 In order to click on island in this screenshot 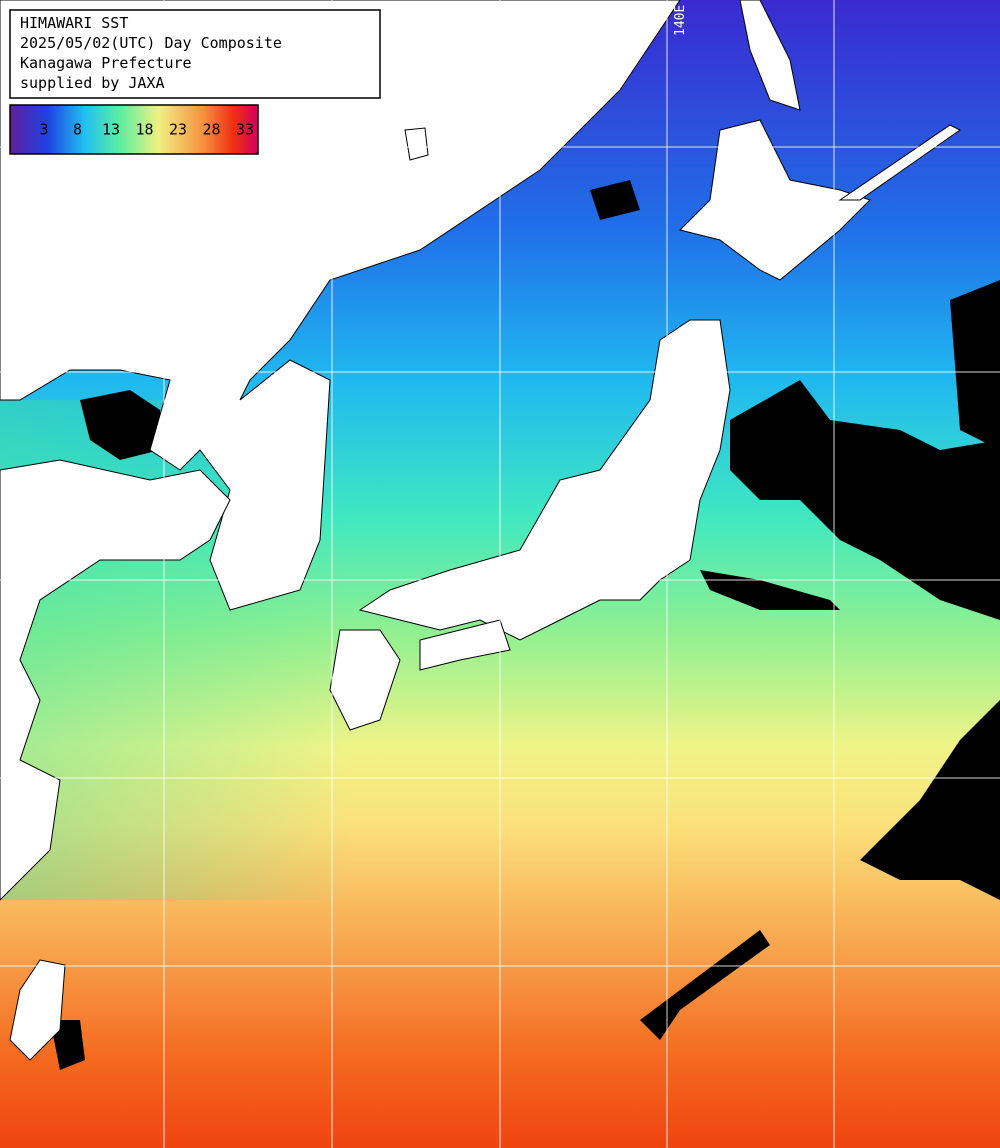, I will do `click(416, 144)`.